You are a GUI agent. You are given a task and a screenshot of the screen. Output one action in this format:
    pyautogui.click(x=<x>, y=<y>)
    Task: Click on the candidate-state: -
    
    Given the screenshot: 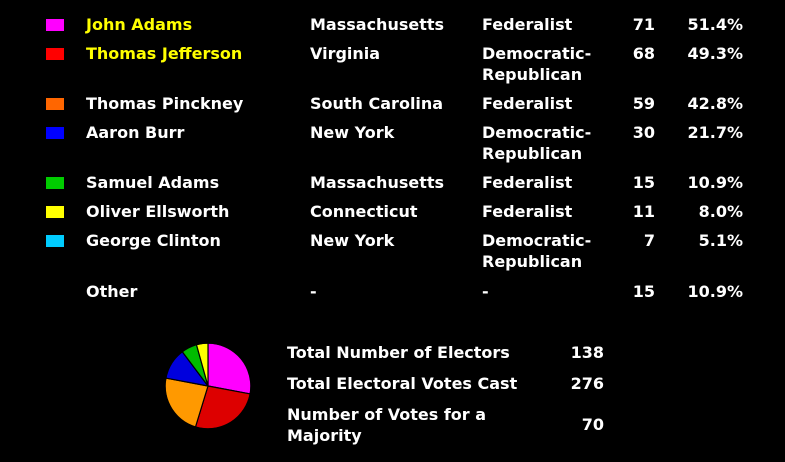 What is the action you would take?
    pyautogui.click(x=313, y=291)
    